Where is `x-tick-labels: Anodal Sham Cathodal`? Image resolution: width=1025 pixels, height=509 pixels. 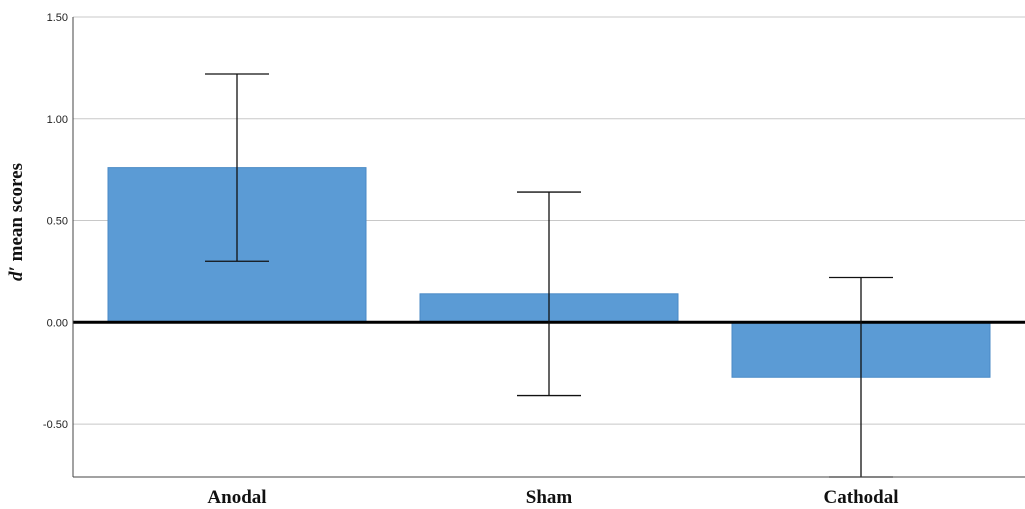
x-tick-labels: Anodal Sham Cathodal is located at coordinates (552, 497).